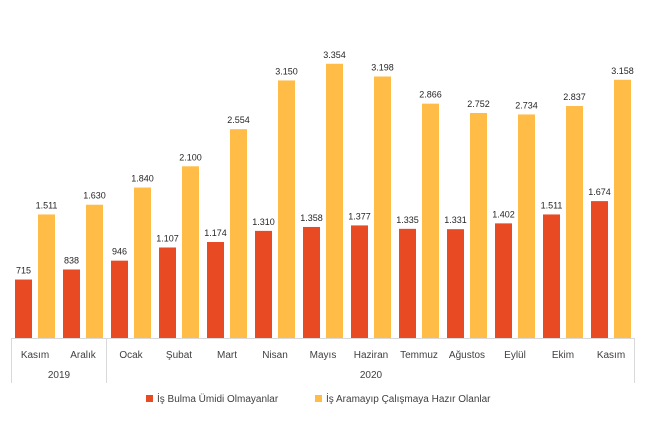 Image resolution: width=646 pixels, height=426 pixels. What do you see at coordinates (334, 55) in the screenshot?
I see `data-label-series-2-6: 3.354` at bounding box center [334, 55].